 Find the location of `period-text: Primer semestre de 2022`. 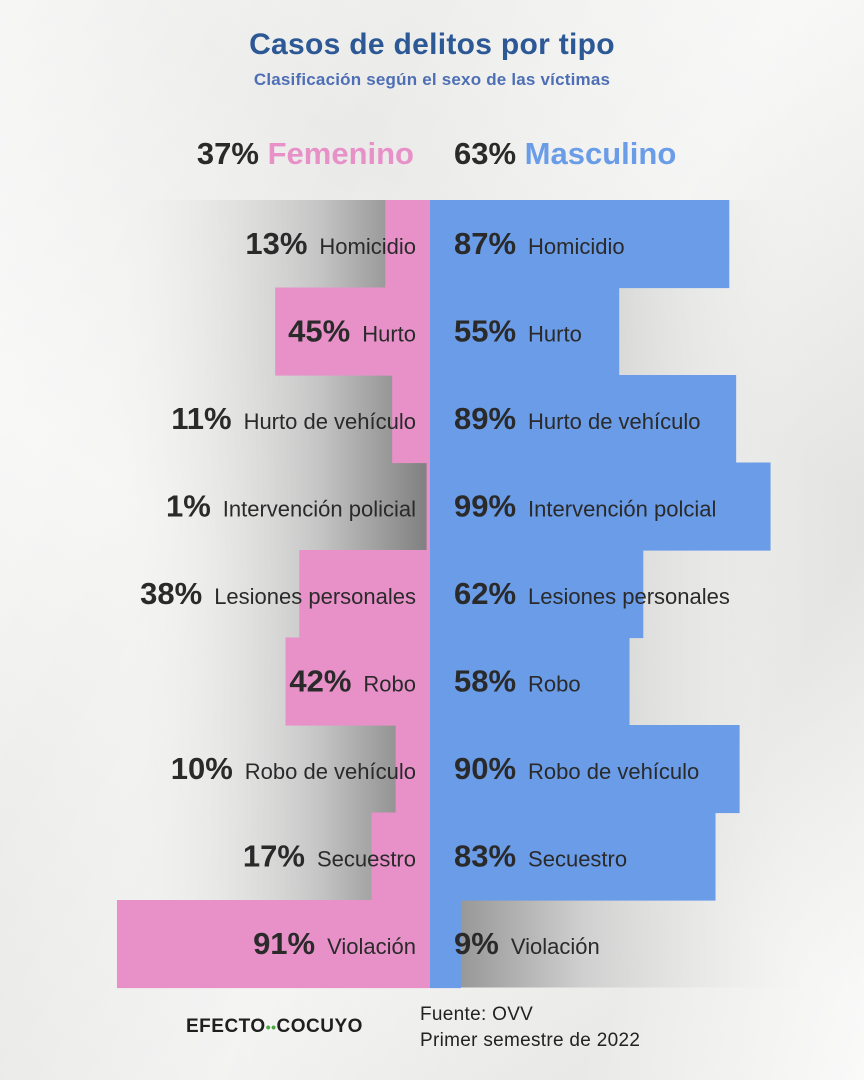

period-text: Primer semestre de 2022 is located at coordinates (530, 1040).